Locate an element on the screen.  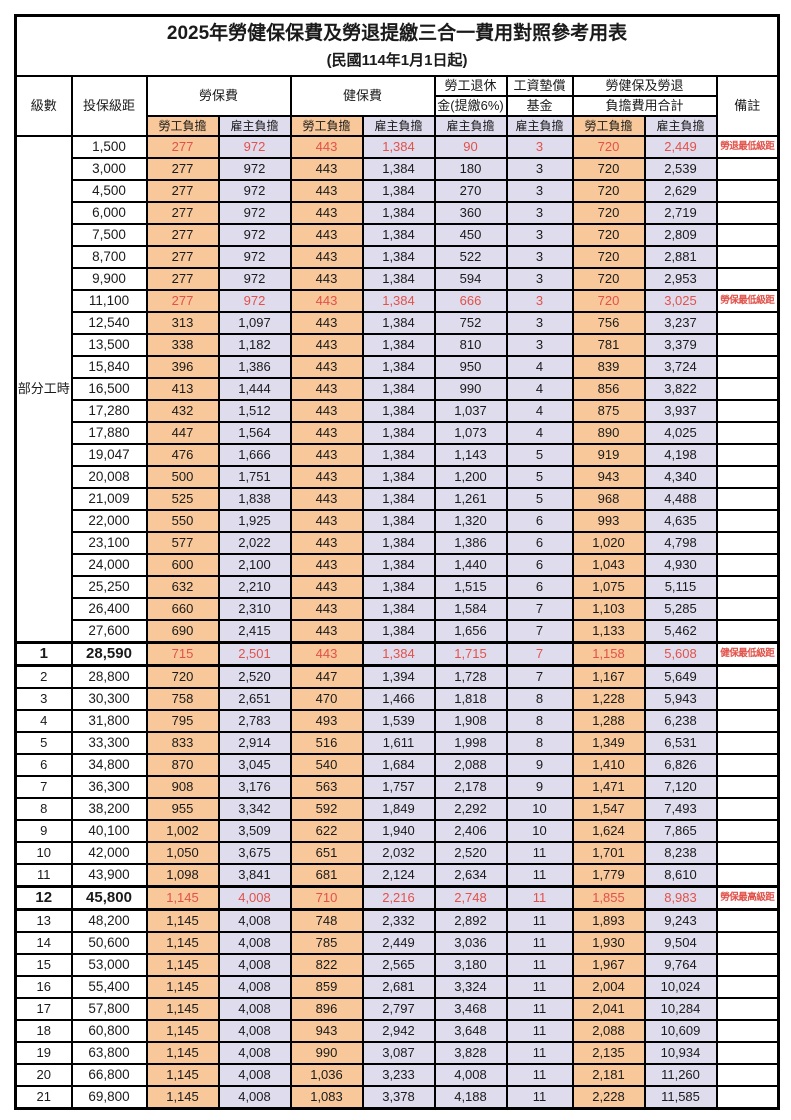
cell-labor-employer: 3,045 is located at coordinates (254, 765).